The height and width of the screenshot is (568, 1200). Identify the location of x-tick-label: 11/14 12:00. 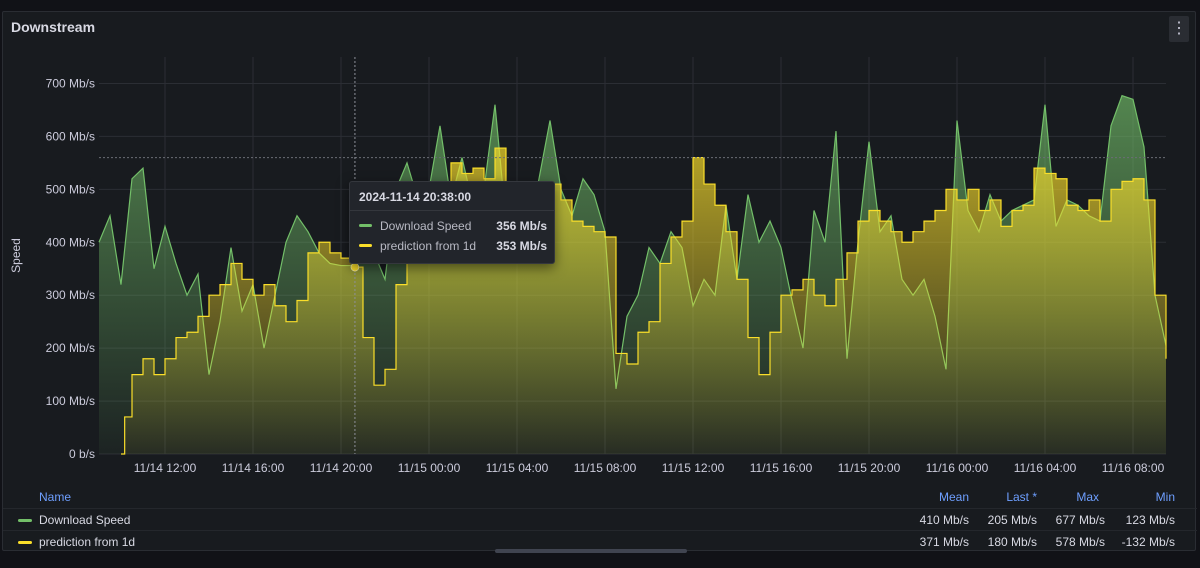
(165, 468).